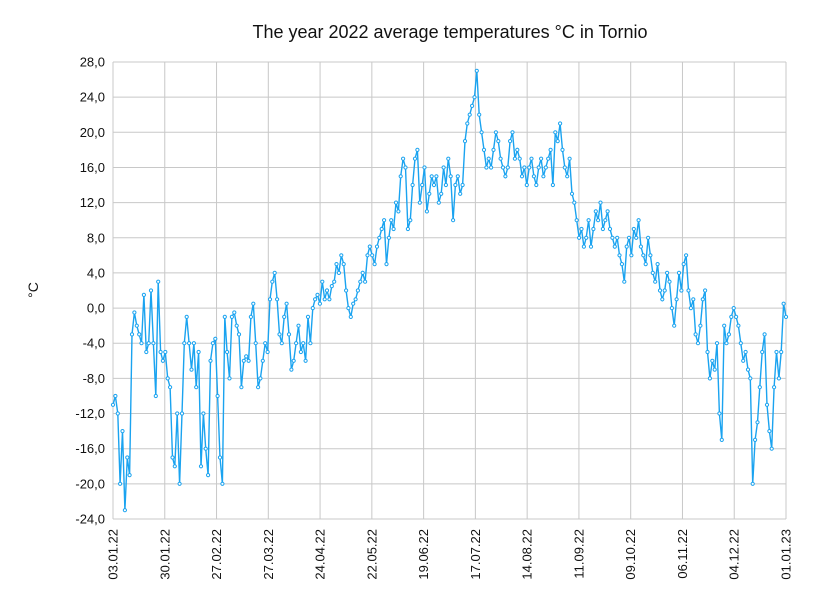  I want to click on x-tick-label: 01.01.23, so click(786, 554).